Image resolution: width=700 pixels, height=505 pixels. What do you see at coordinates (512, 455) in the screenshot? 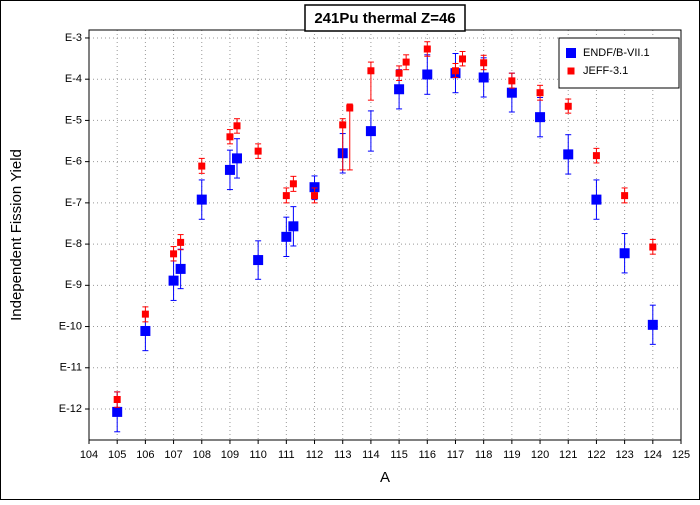
I see `x-tick-label: 119` at bounding box center [512, 455].